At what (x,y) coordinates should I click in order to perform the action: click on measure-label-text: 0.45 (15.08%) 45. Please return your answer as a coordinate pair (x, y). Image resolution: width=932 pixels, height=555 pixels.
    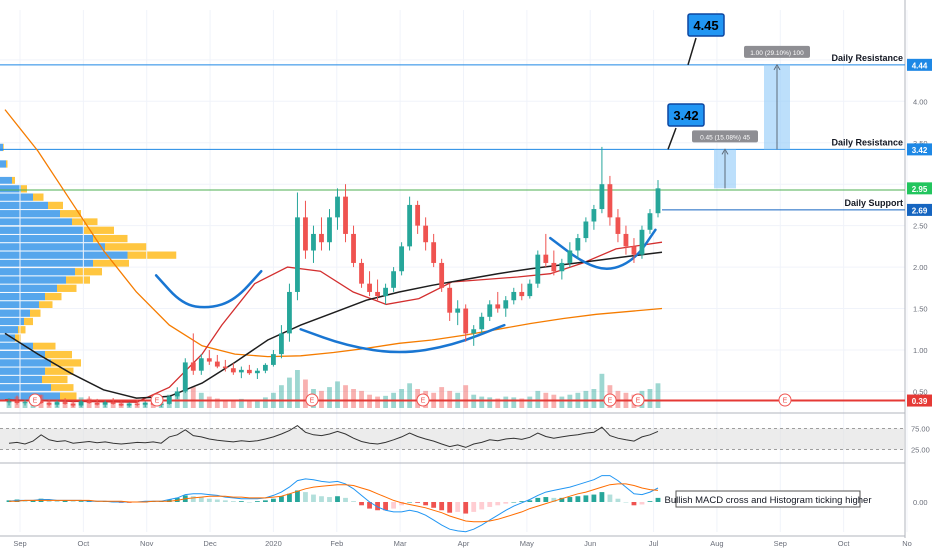
    Looking at the image, I should click on (725, 137).